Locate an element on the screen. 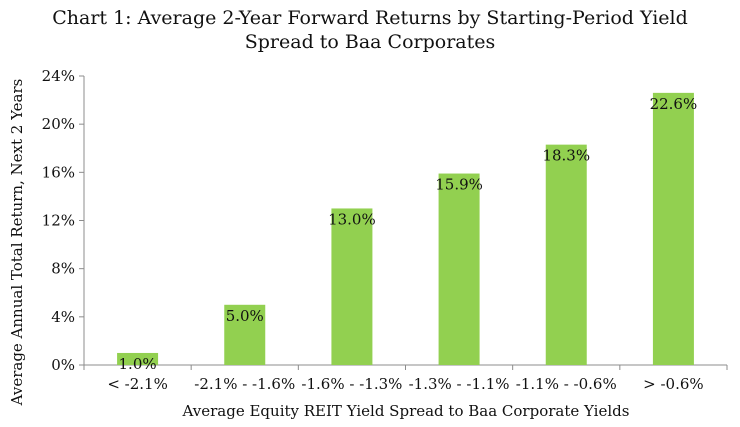 This screenshot has height=427, width=740. chart-title-line-2: Spread to Baa Corporates is located at coordinates (370, 42).